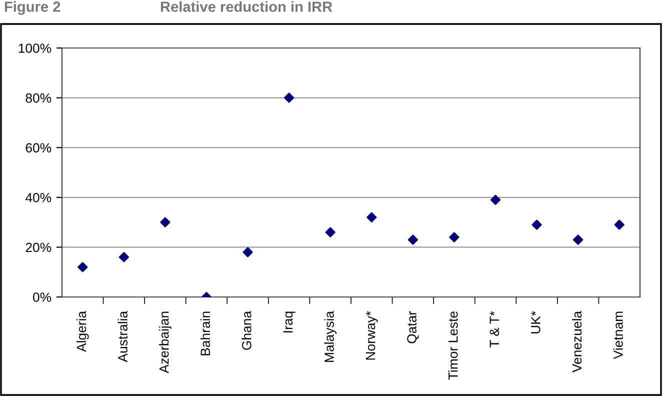 This screenshot has width=663, height=401. Describe the element at coordinates (32, 8) in the screenshot. I see `caption: Figure 2` at that location.